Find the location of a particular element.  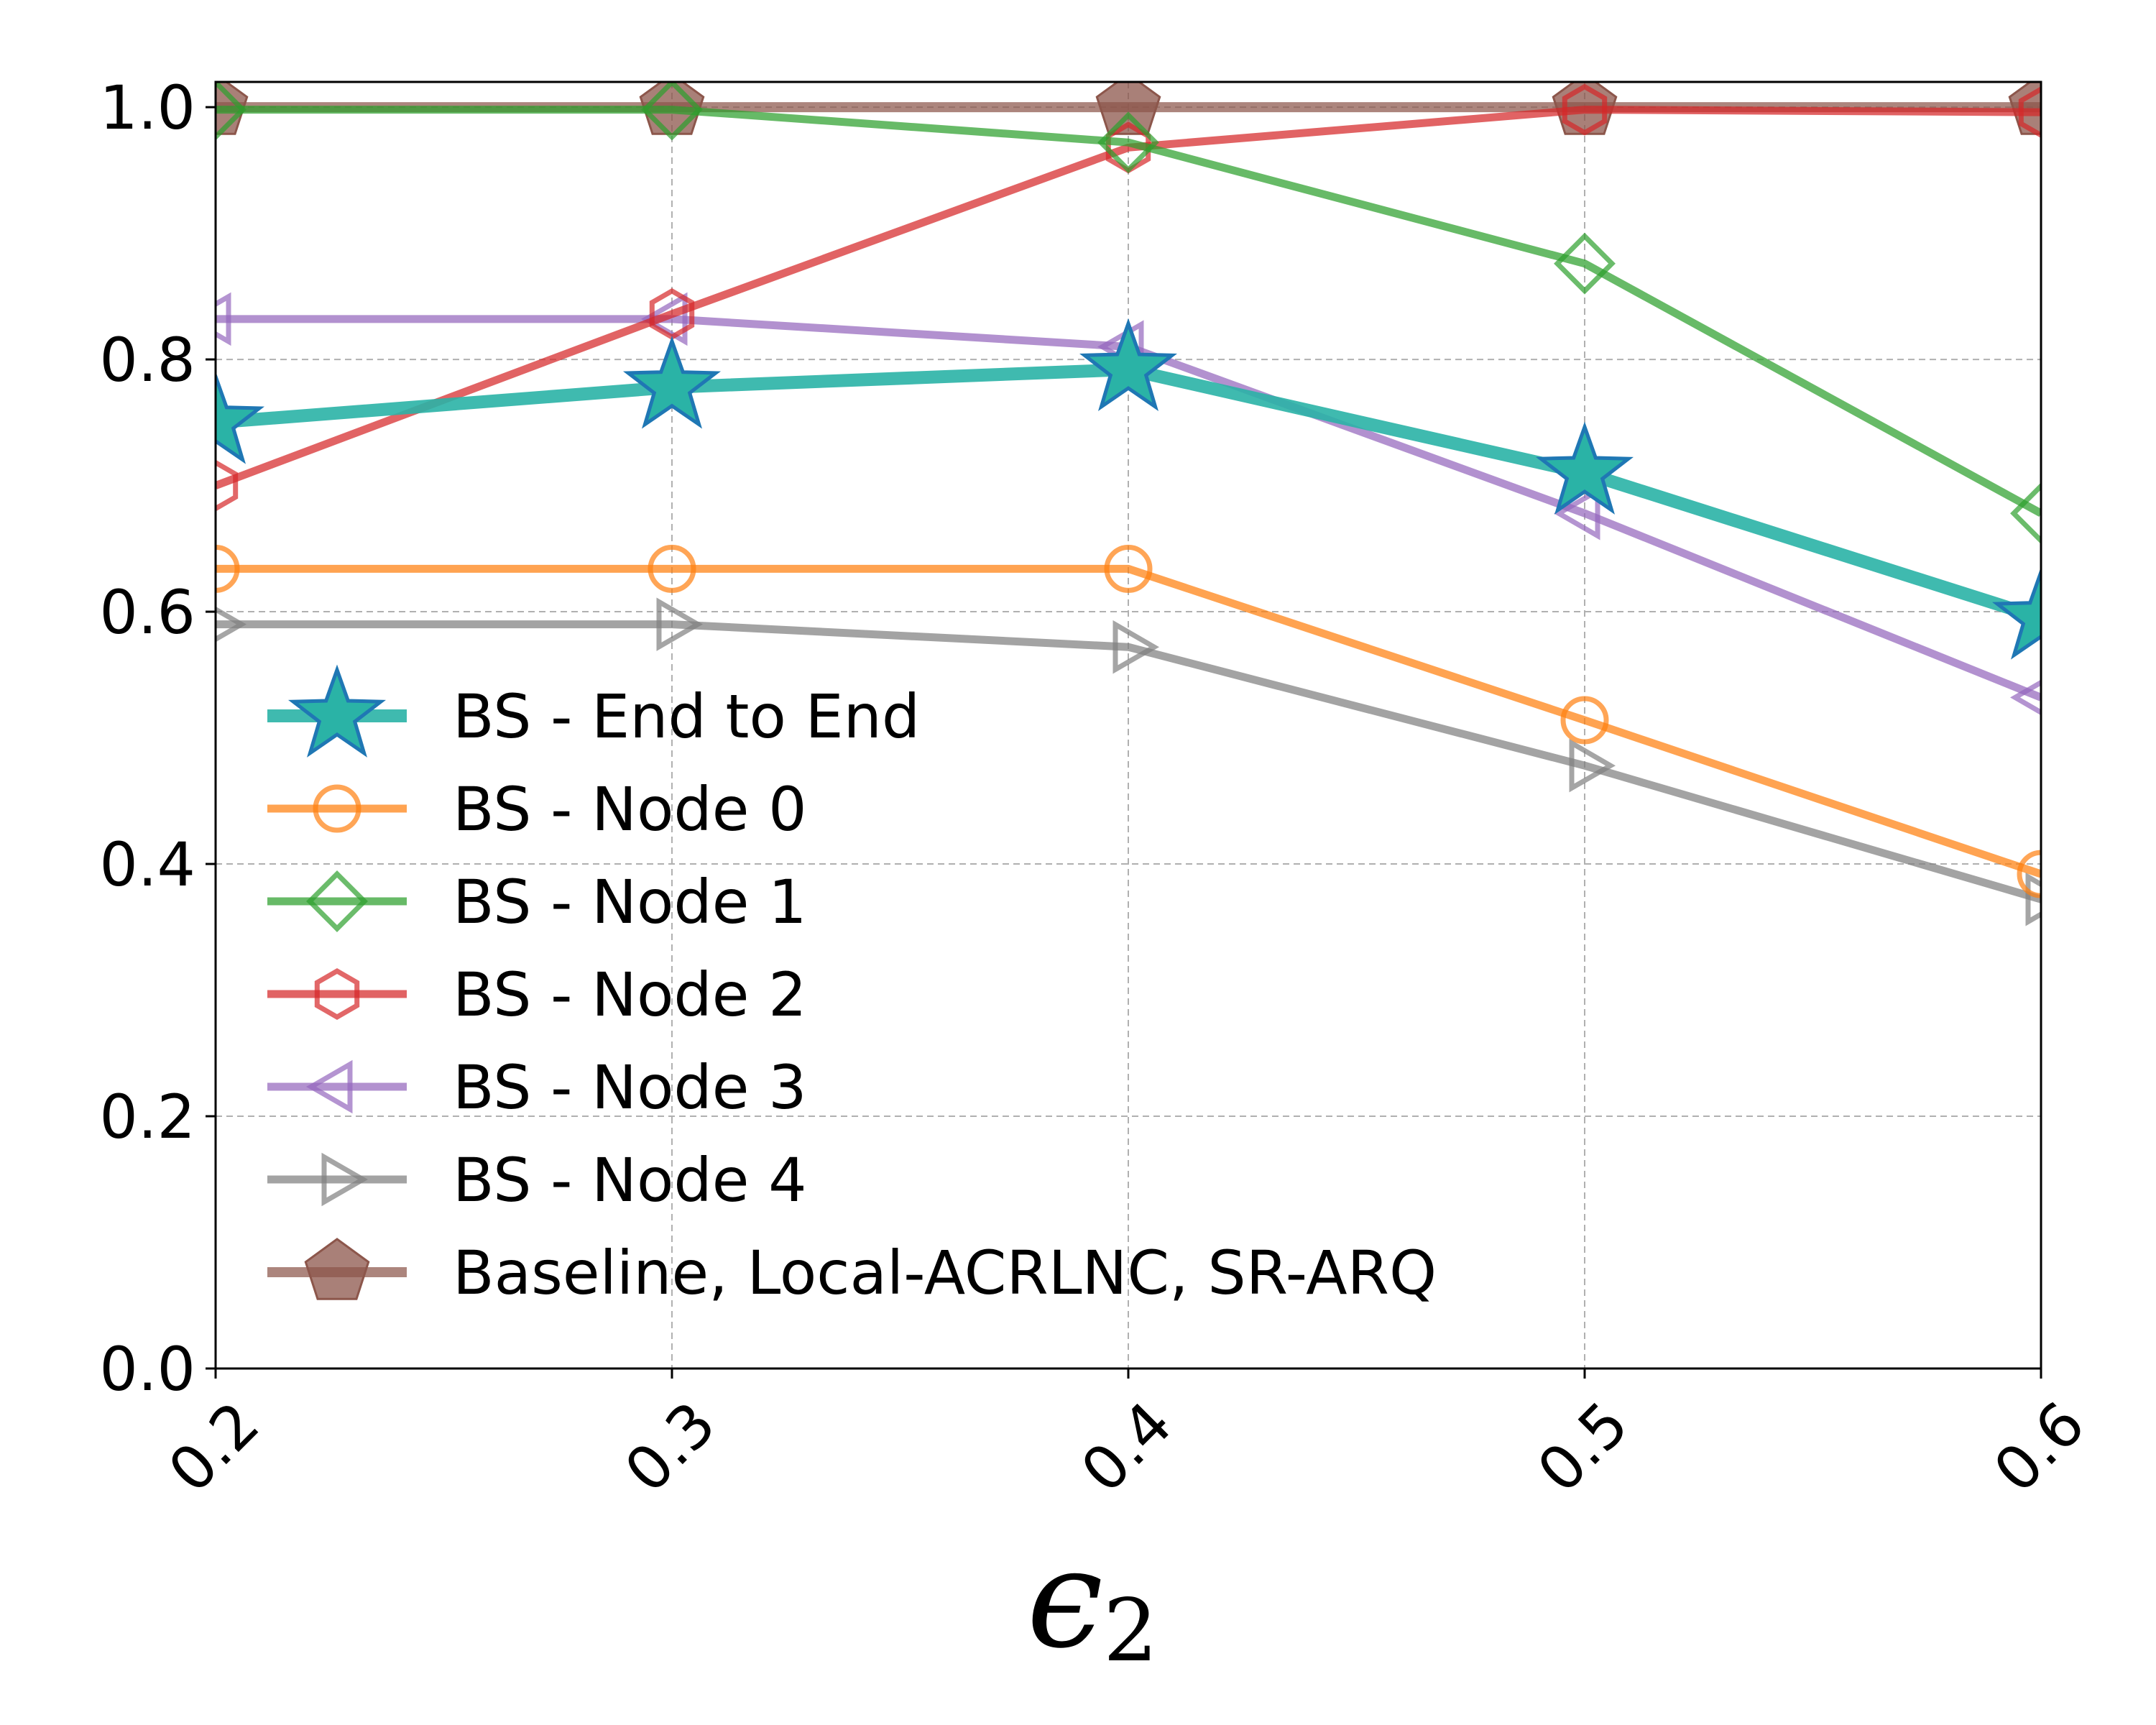

legend-label-bs-node-3: BS - Node 3 is located at coordinates (630, 1087).